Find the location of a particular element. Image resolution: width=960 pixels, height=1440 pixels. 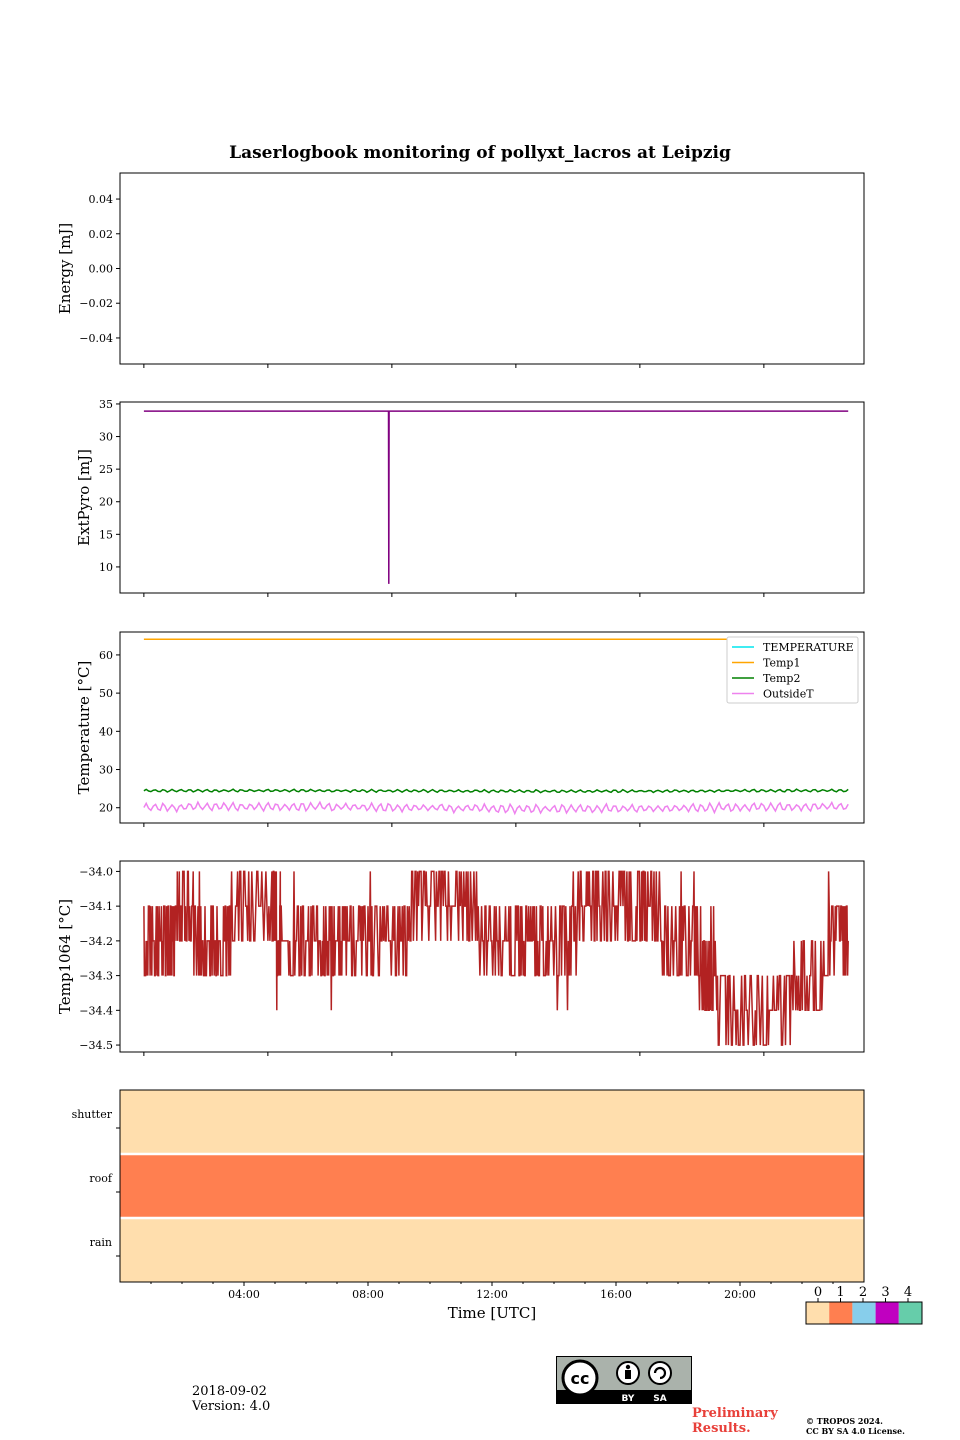

legend-label-temp1: Temp1 is located at coordinates (781, 663).